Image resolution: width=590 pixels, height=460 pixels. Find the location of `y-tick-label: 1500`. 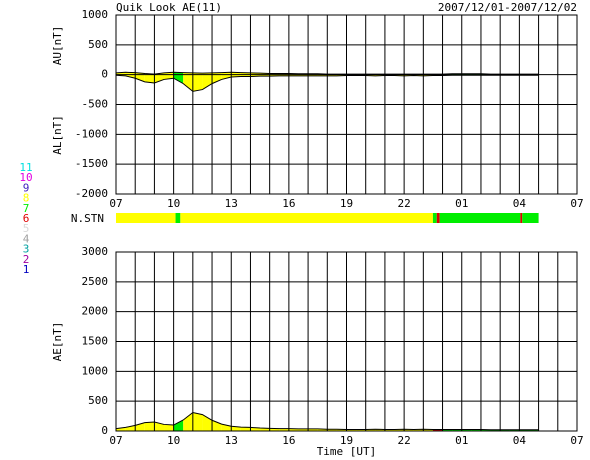

y-tick-label: 1500 is located at coordinates (95, 341).